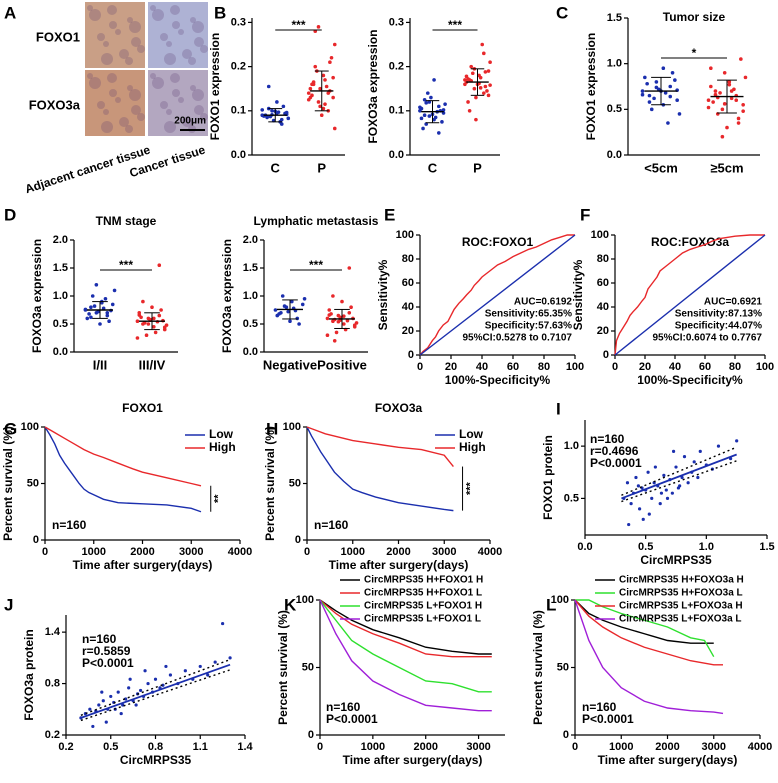  I want to click on significance: ***, so click(298, 25).